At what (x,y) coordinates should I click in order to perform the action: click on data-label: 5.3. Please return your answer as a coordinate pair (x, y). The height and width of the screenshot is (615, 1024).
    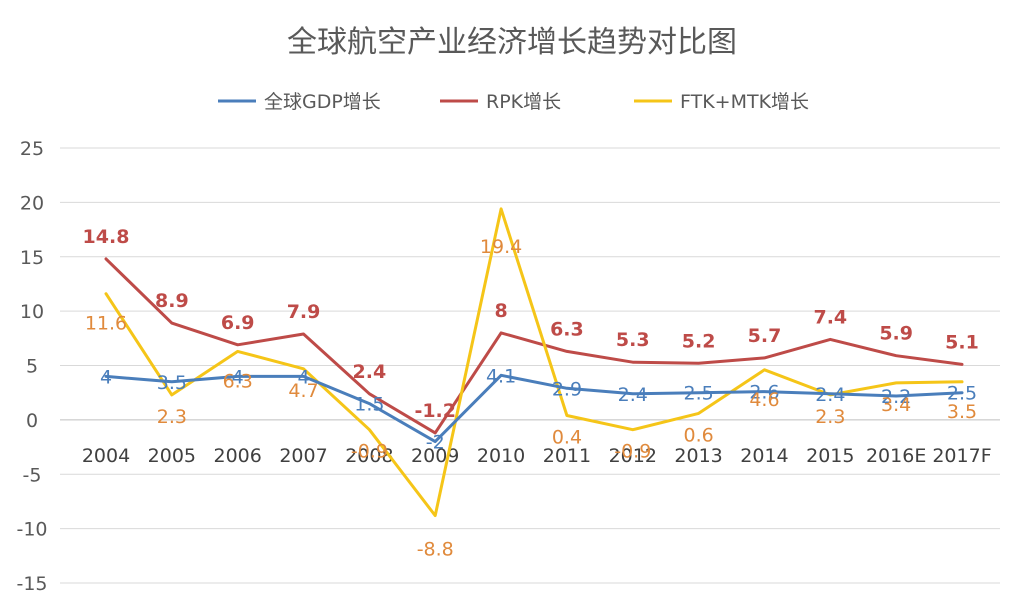
    Looking at the image, I should click on (633, 340).